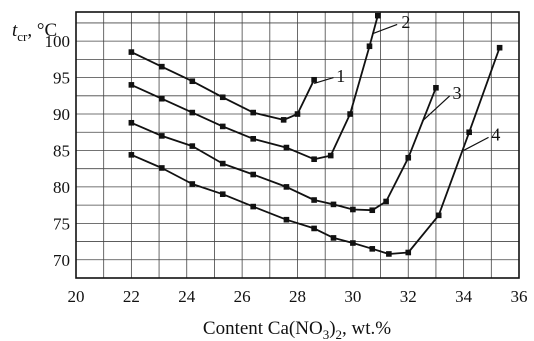 The height and width of the screenshot is (341, 534). What do you see at coordinates (61, 114) in the screenshot?
I see `y-tick-label: 90` at bounding box center [61, 114].